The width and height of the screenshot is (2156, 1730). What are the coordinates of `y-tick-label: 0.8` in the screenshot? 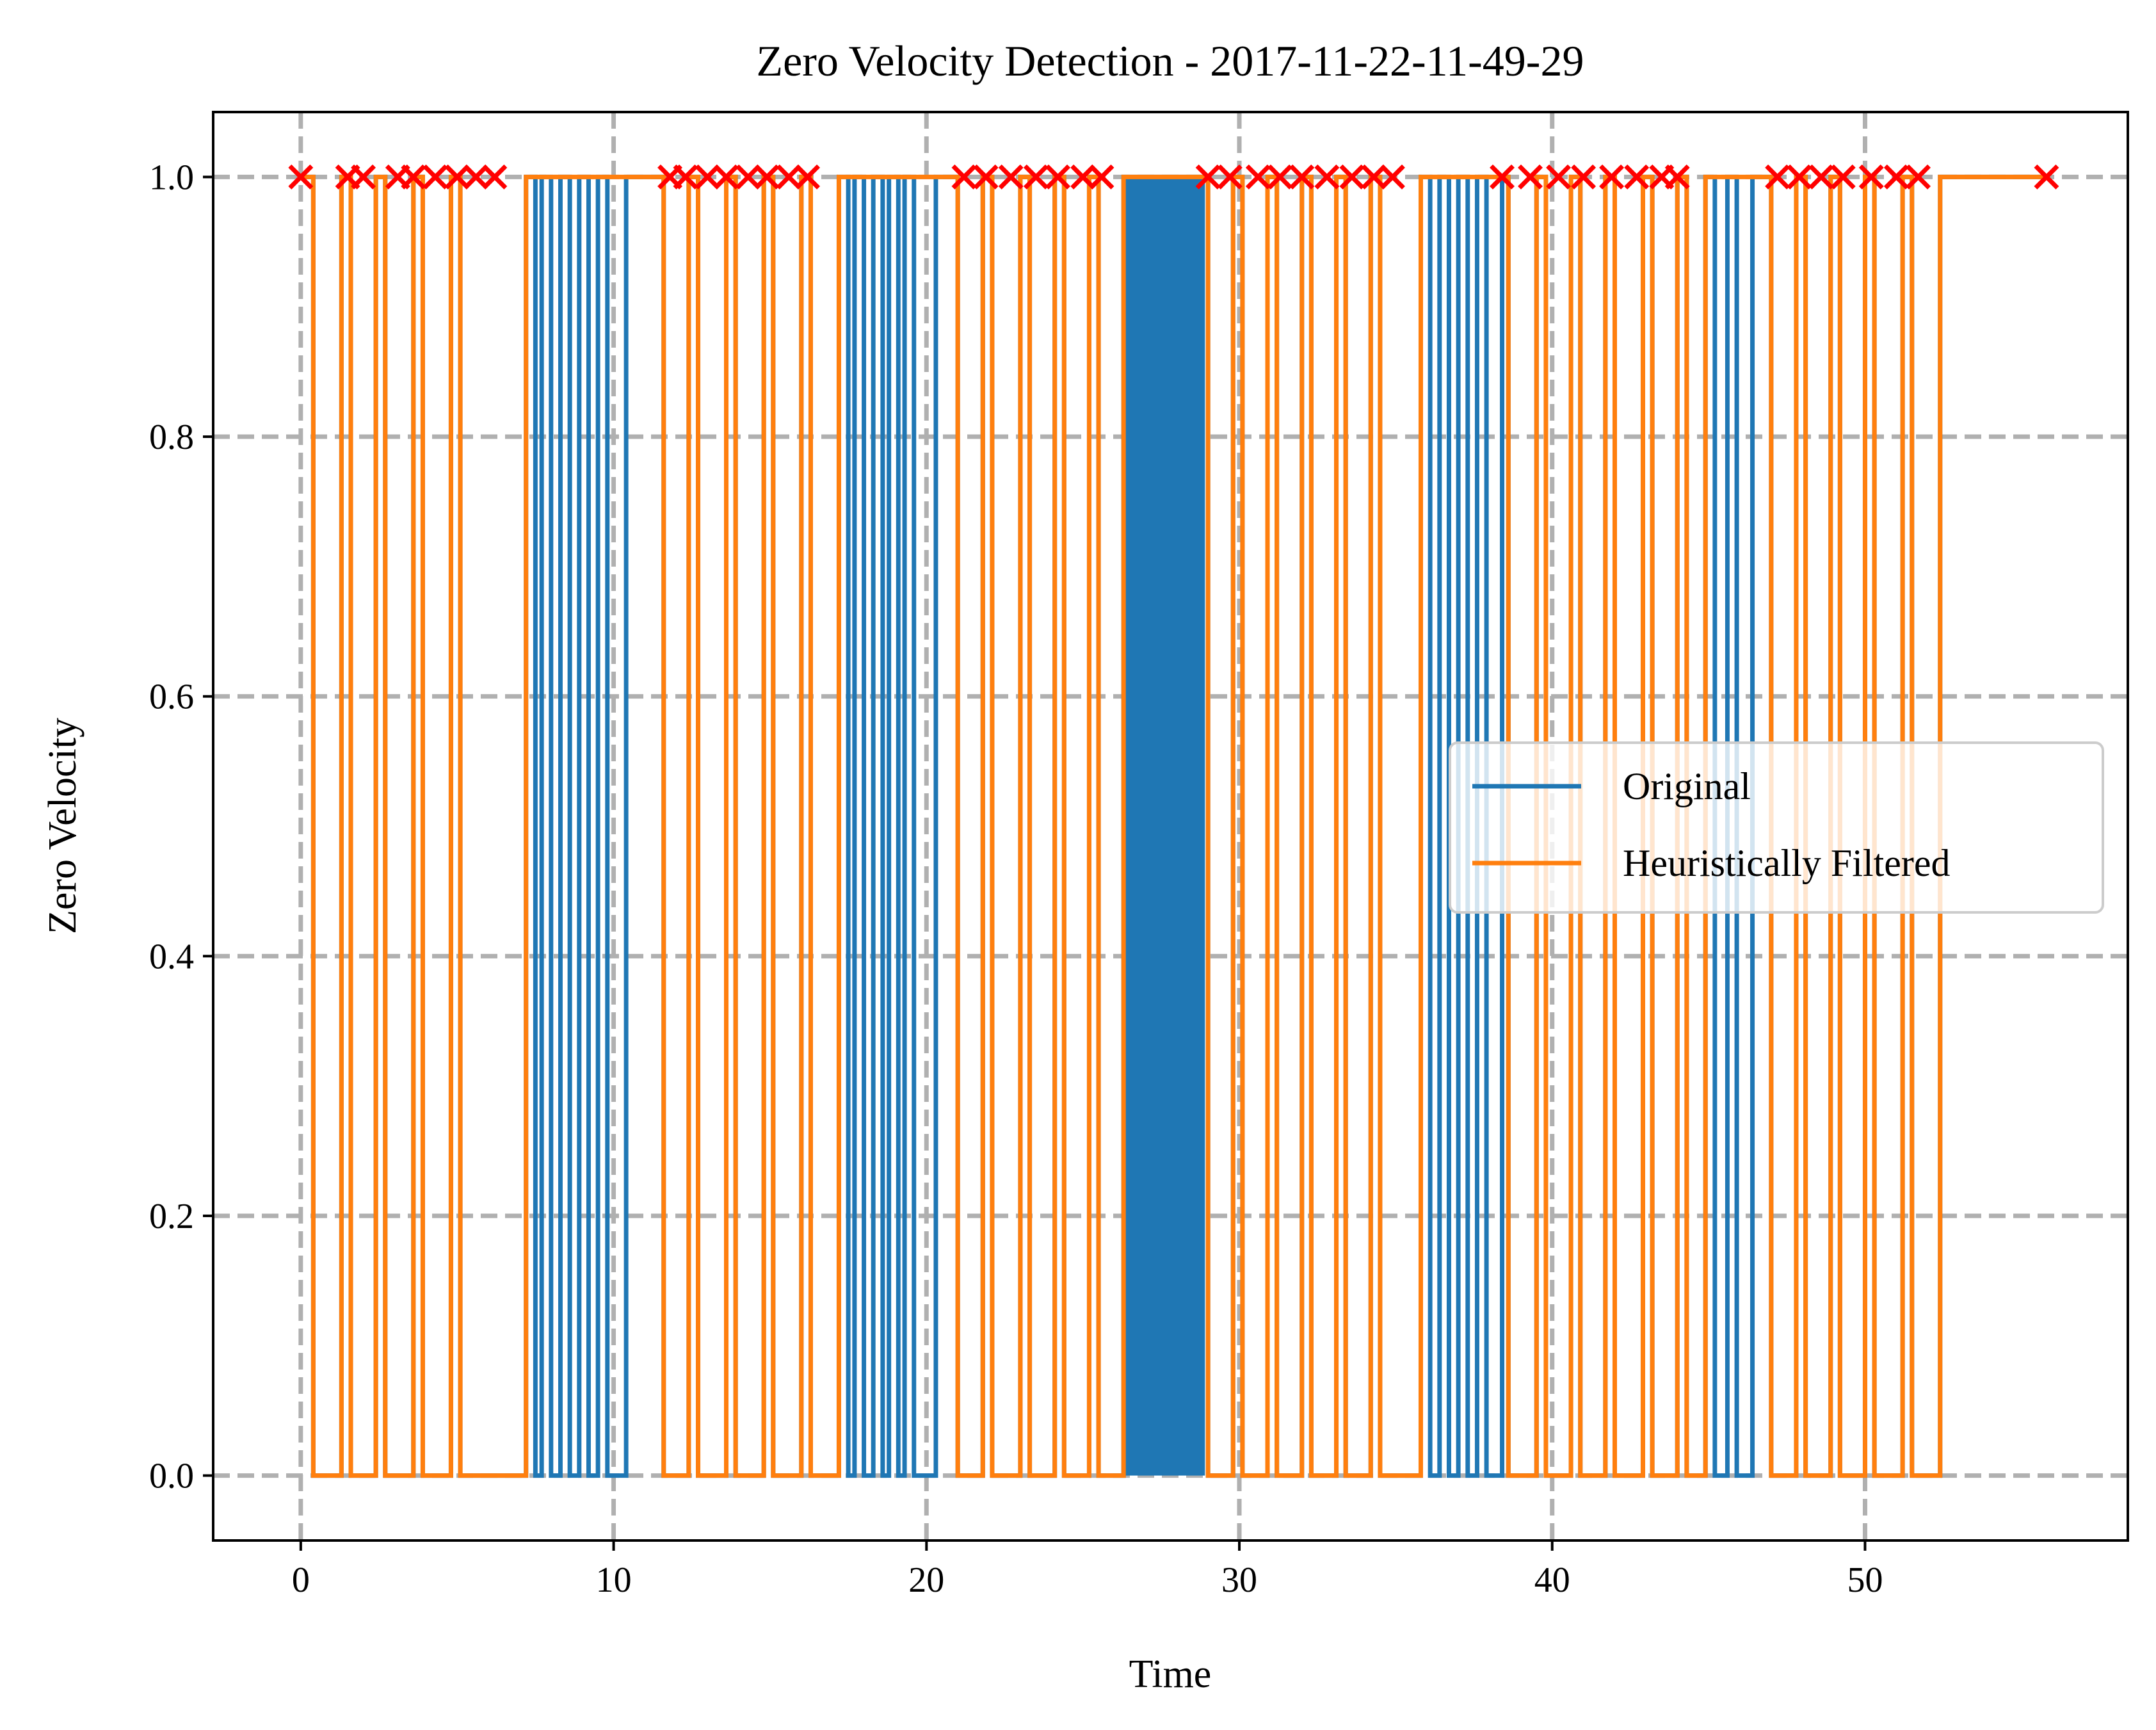 It's located at (171, 437).